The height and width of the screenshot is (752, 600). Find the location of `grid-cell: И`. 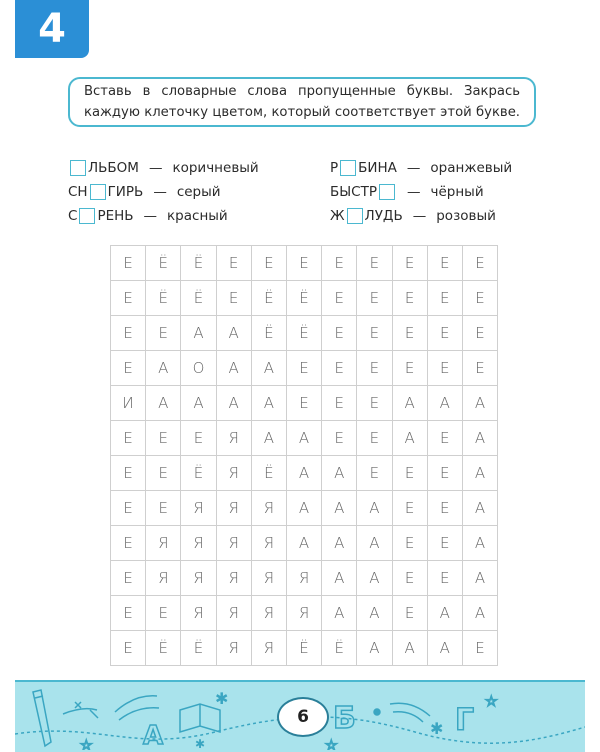

grid-cell: И is located at coordinates (128, 403).